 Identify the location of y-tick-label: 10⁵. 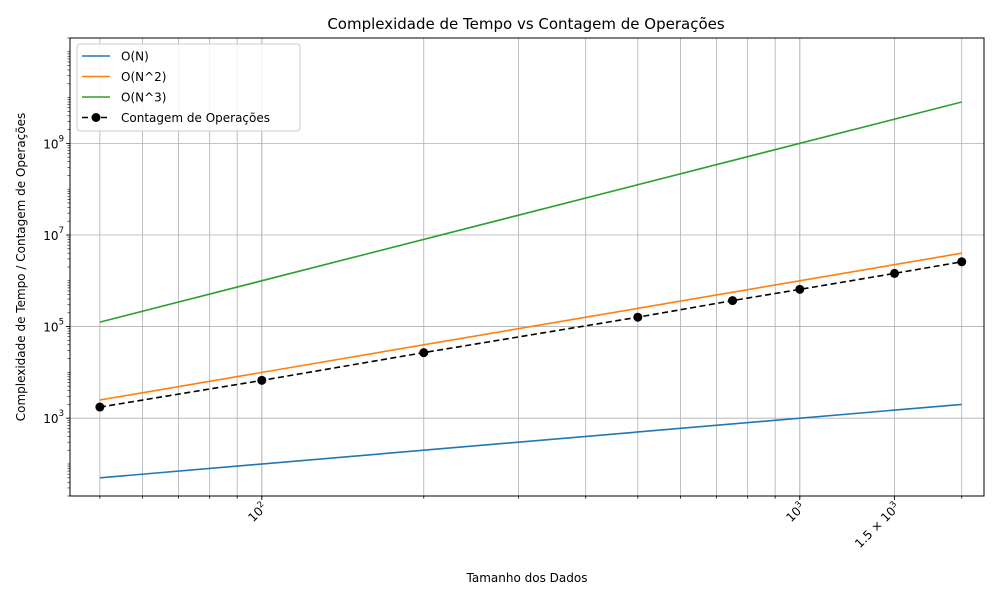
(53, 326).